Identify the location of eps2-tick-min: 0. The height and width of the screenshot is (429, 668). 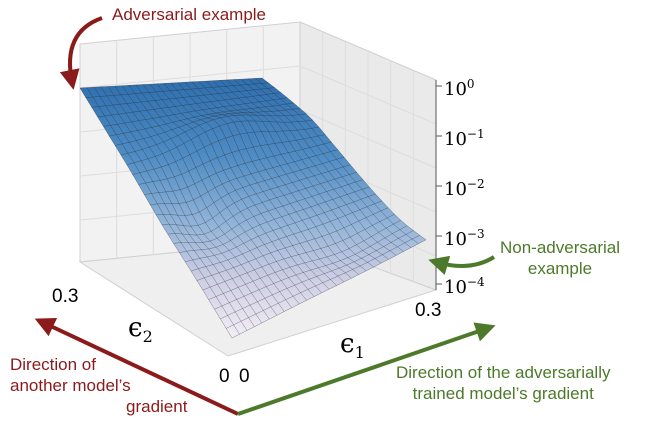
(224, 376).